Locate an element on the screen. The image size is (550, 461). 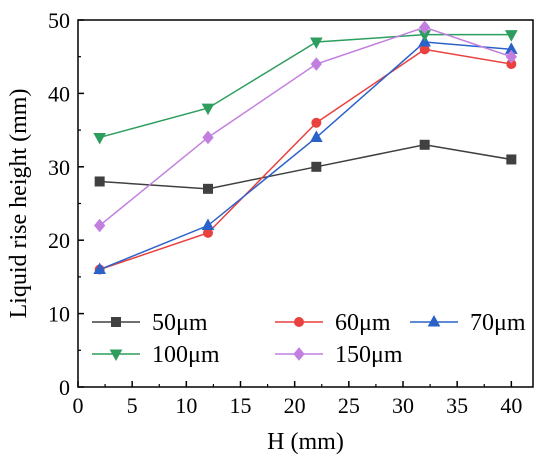
y-tick-label: 40 is located at coordinates (59, 93).